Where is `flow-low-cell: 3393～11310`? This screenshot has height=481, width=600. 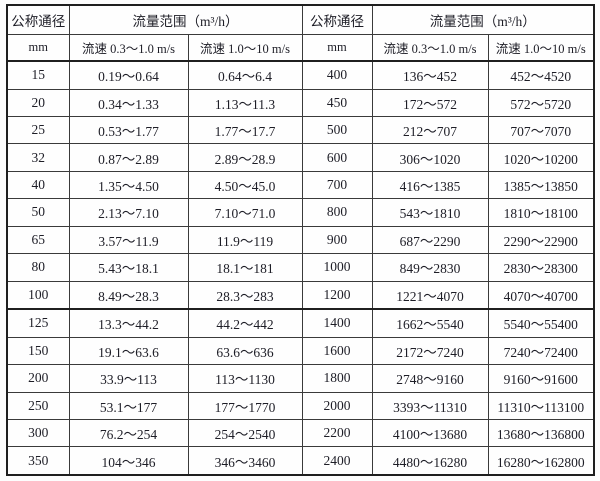
flow-low-cell: 3393～11310 is located at coordinates (430, 405).